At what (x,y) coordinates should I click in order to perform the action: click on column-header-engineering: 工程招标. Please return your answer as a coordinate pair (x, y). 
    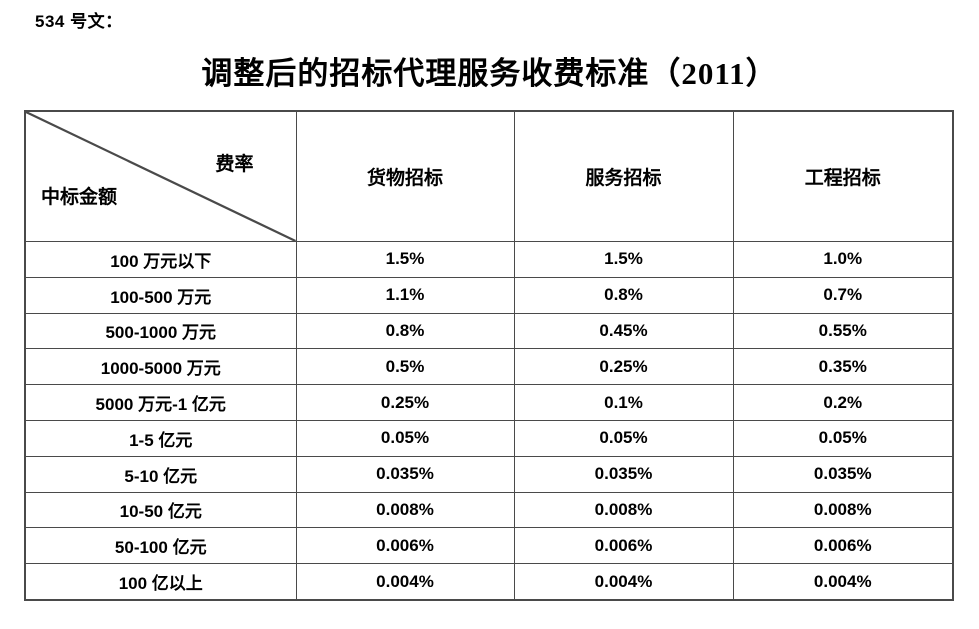
    Looking at the image, I should click on (843, 176).